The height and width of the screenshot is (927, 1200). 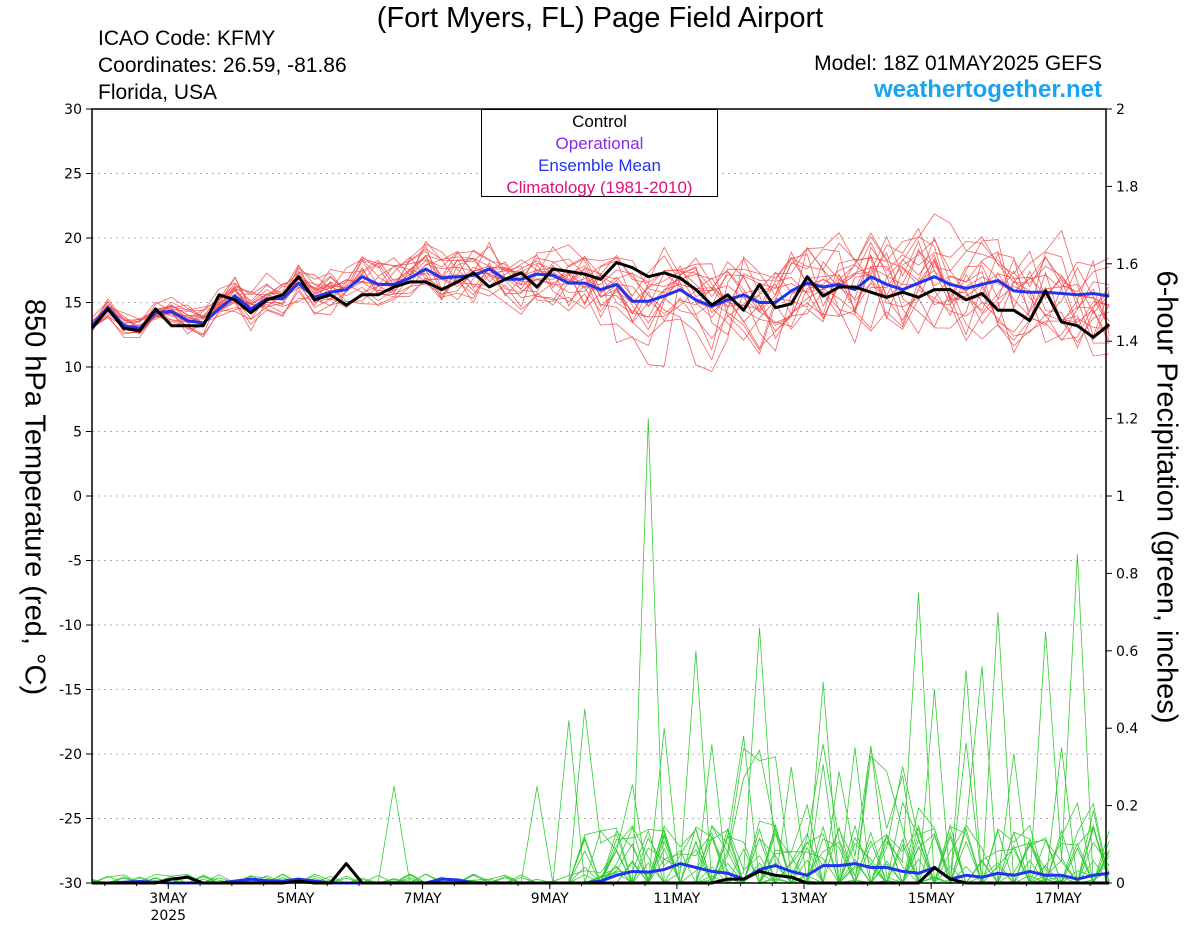 What do you see at coordinates (804, 899) in the screenshot?
I see `x-tick-label: 13MAY` at bounding box center [804, 899].